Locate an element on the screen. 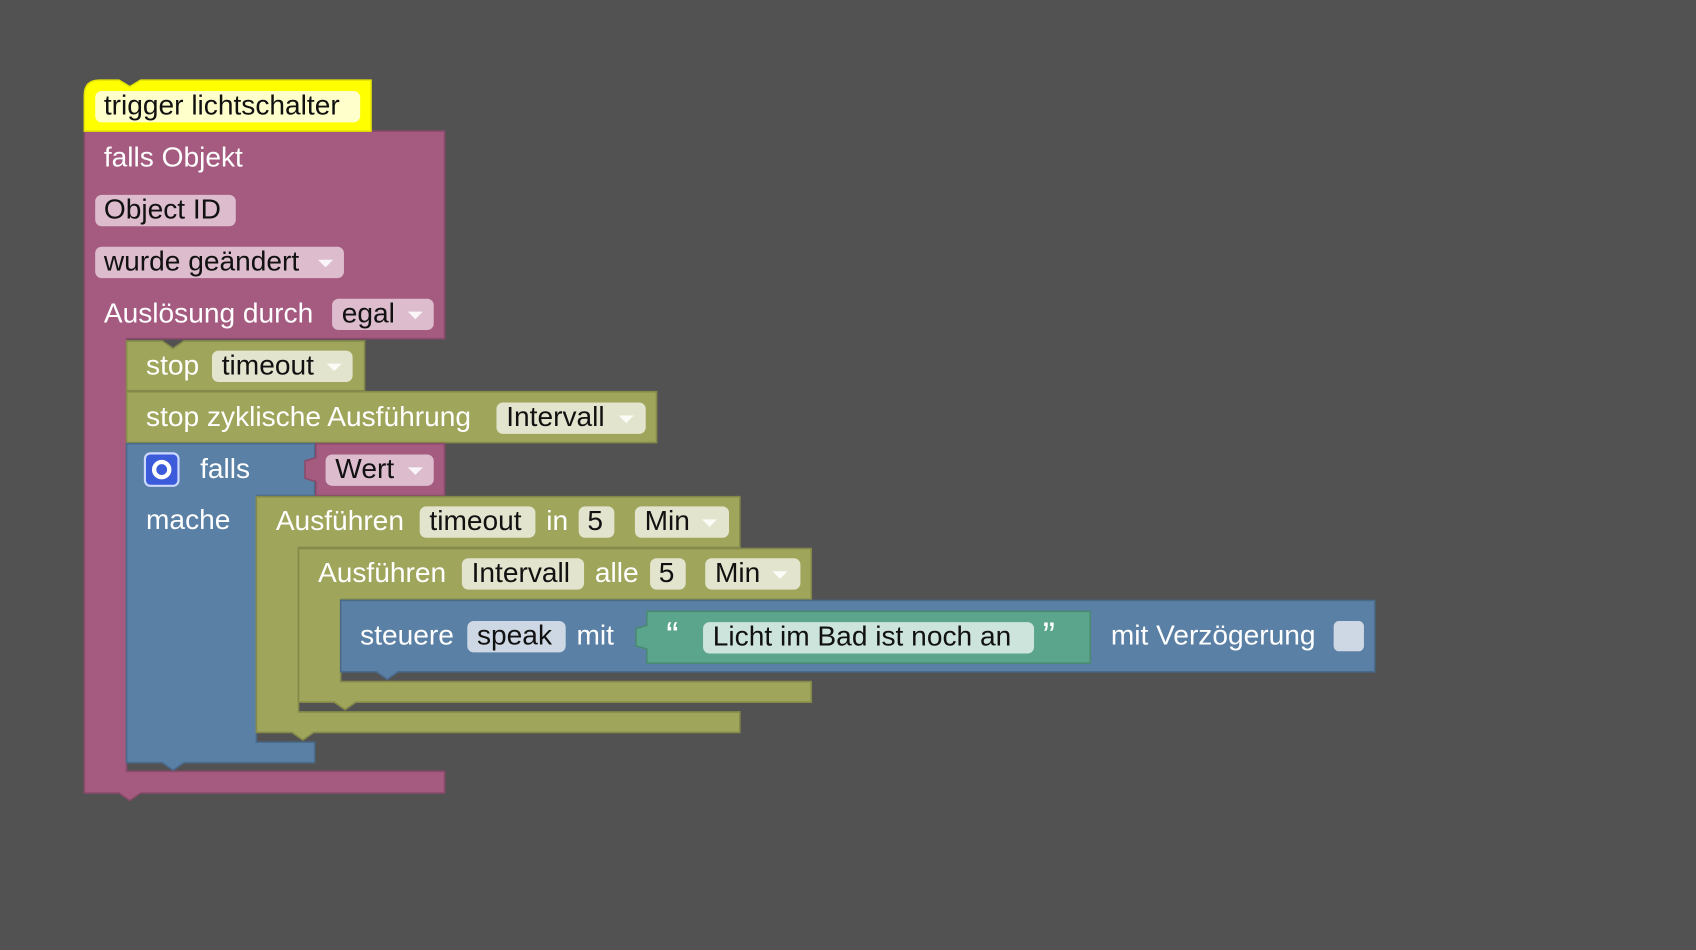 The image size is (1696, 950). block-label: mit Verzögerung is located at coordinates (1213, 635).